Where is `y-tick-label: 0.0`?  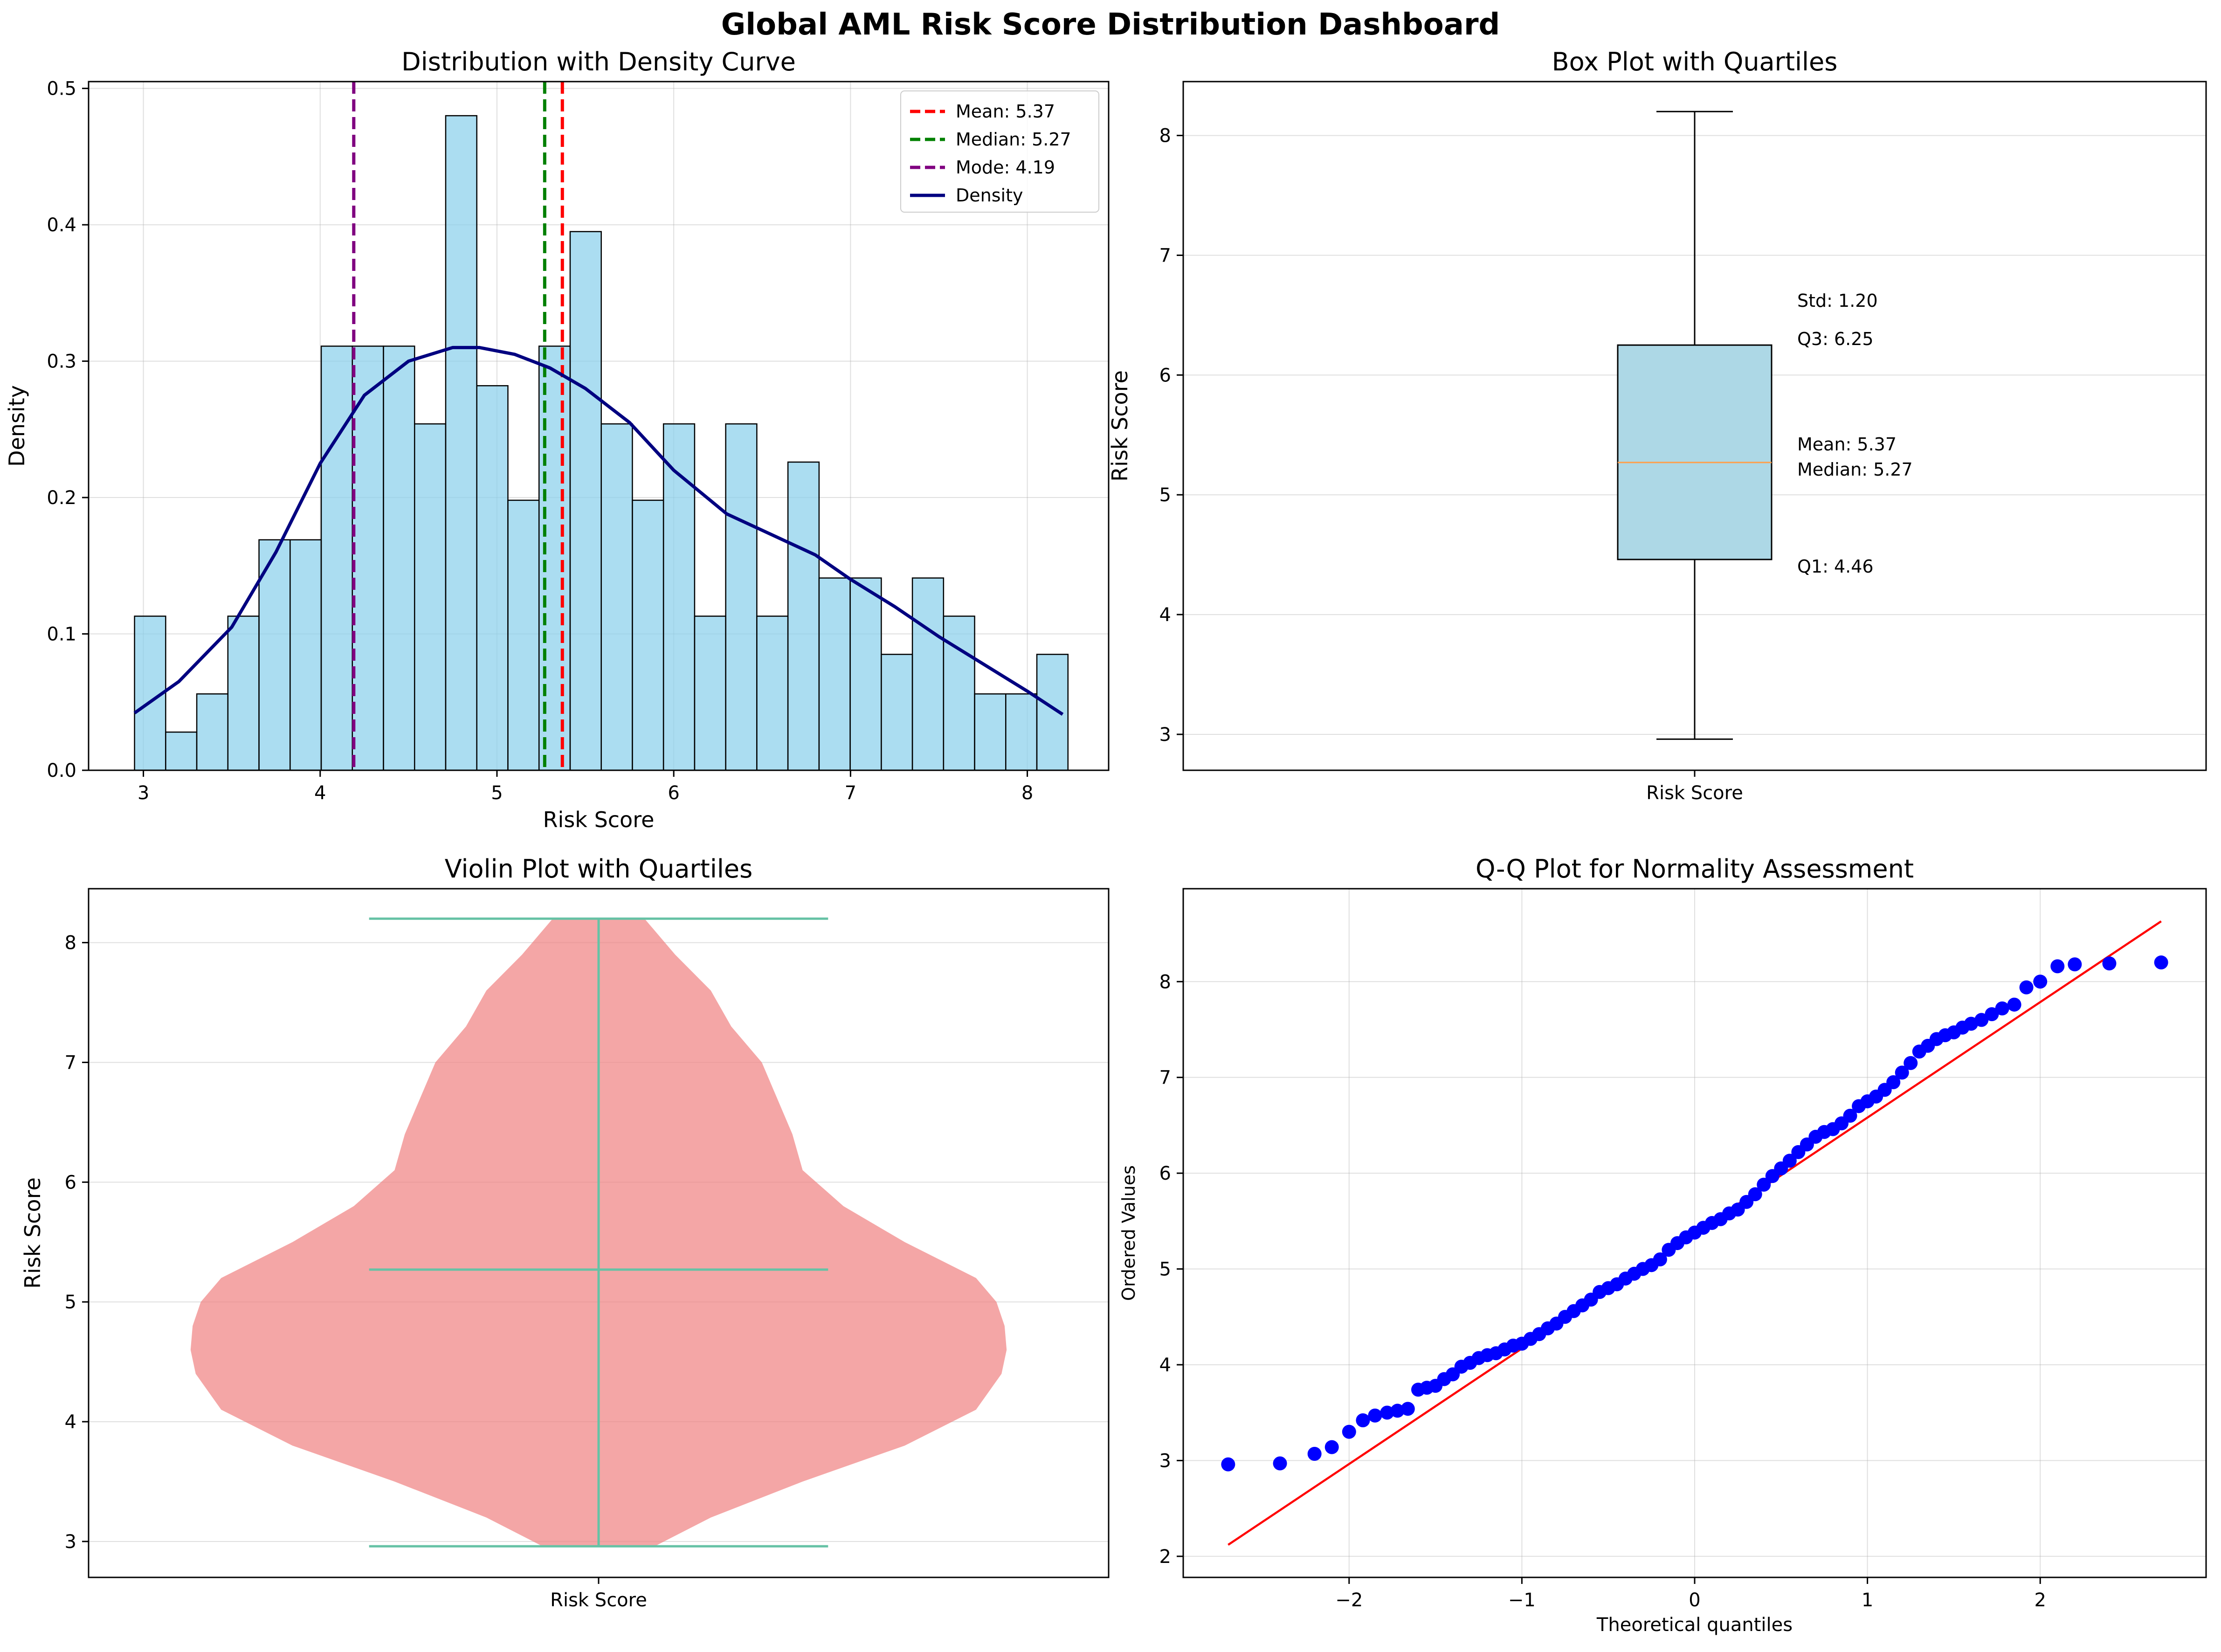 y-tick-label: 0.0 is located at coordinates (61, 770).